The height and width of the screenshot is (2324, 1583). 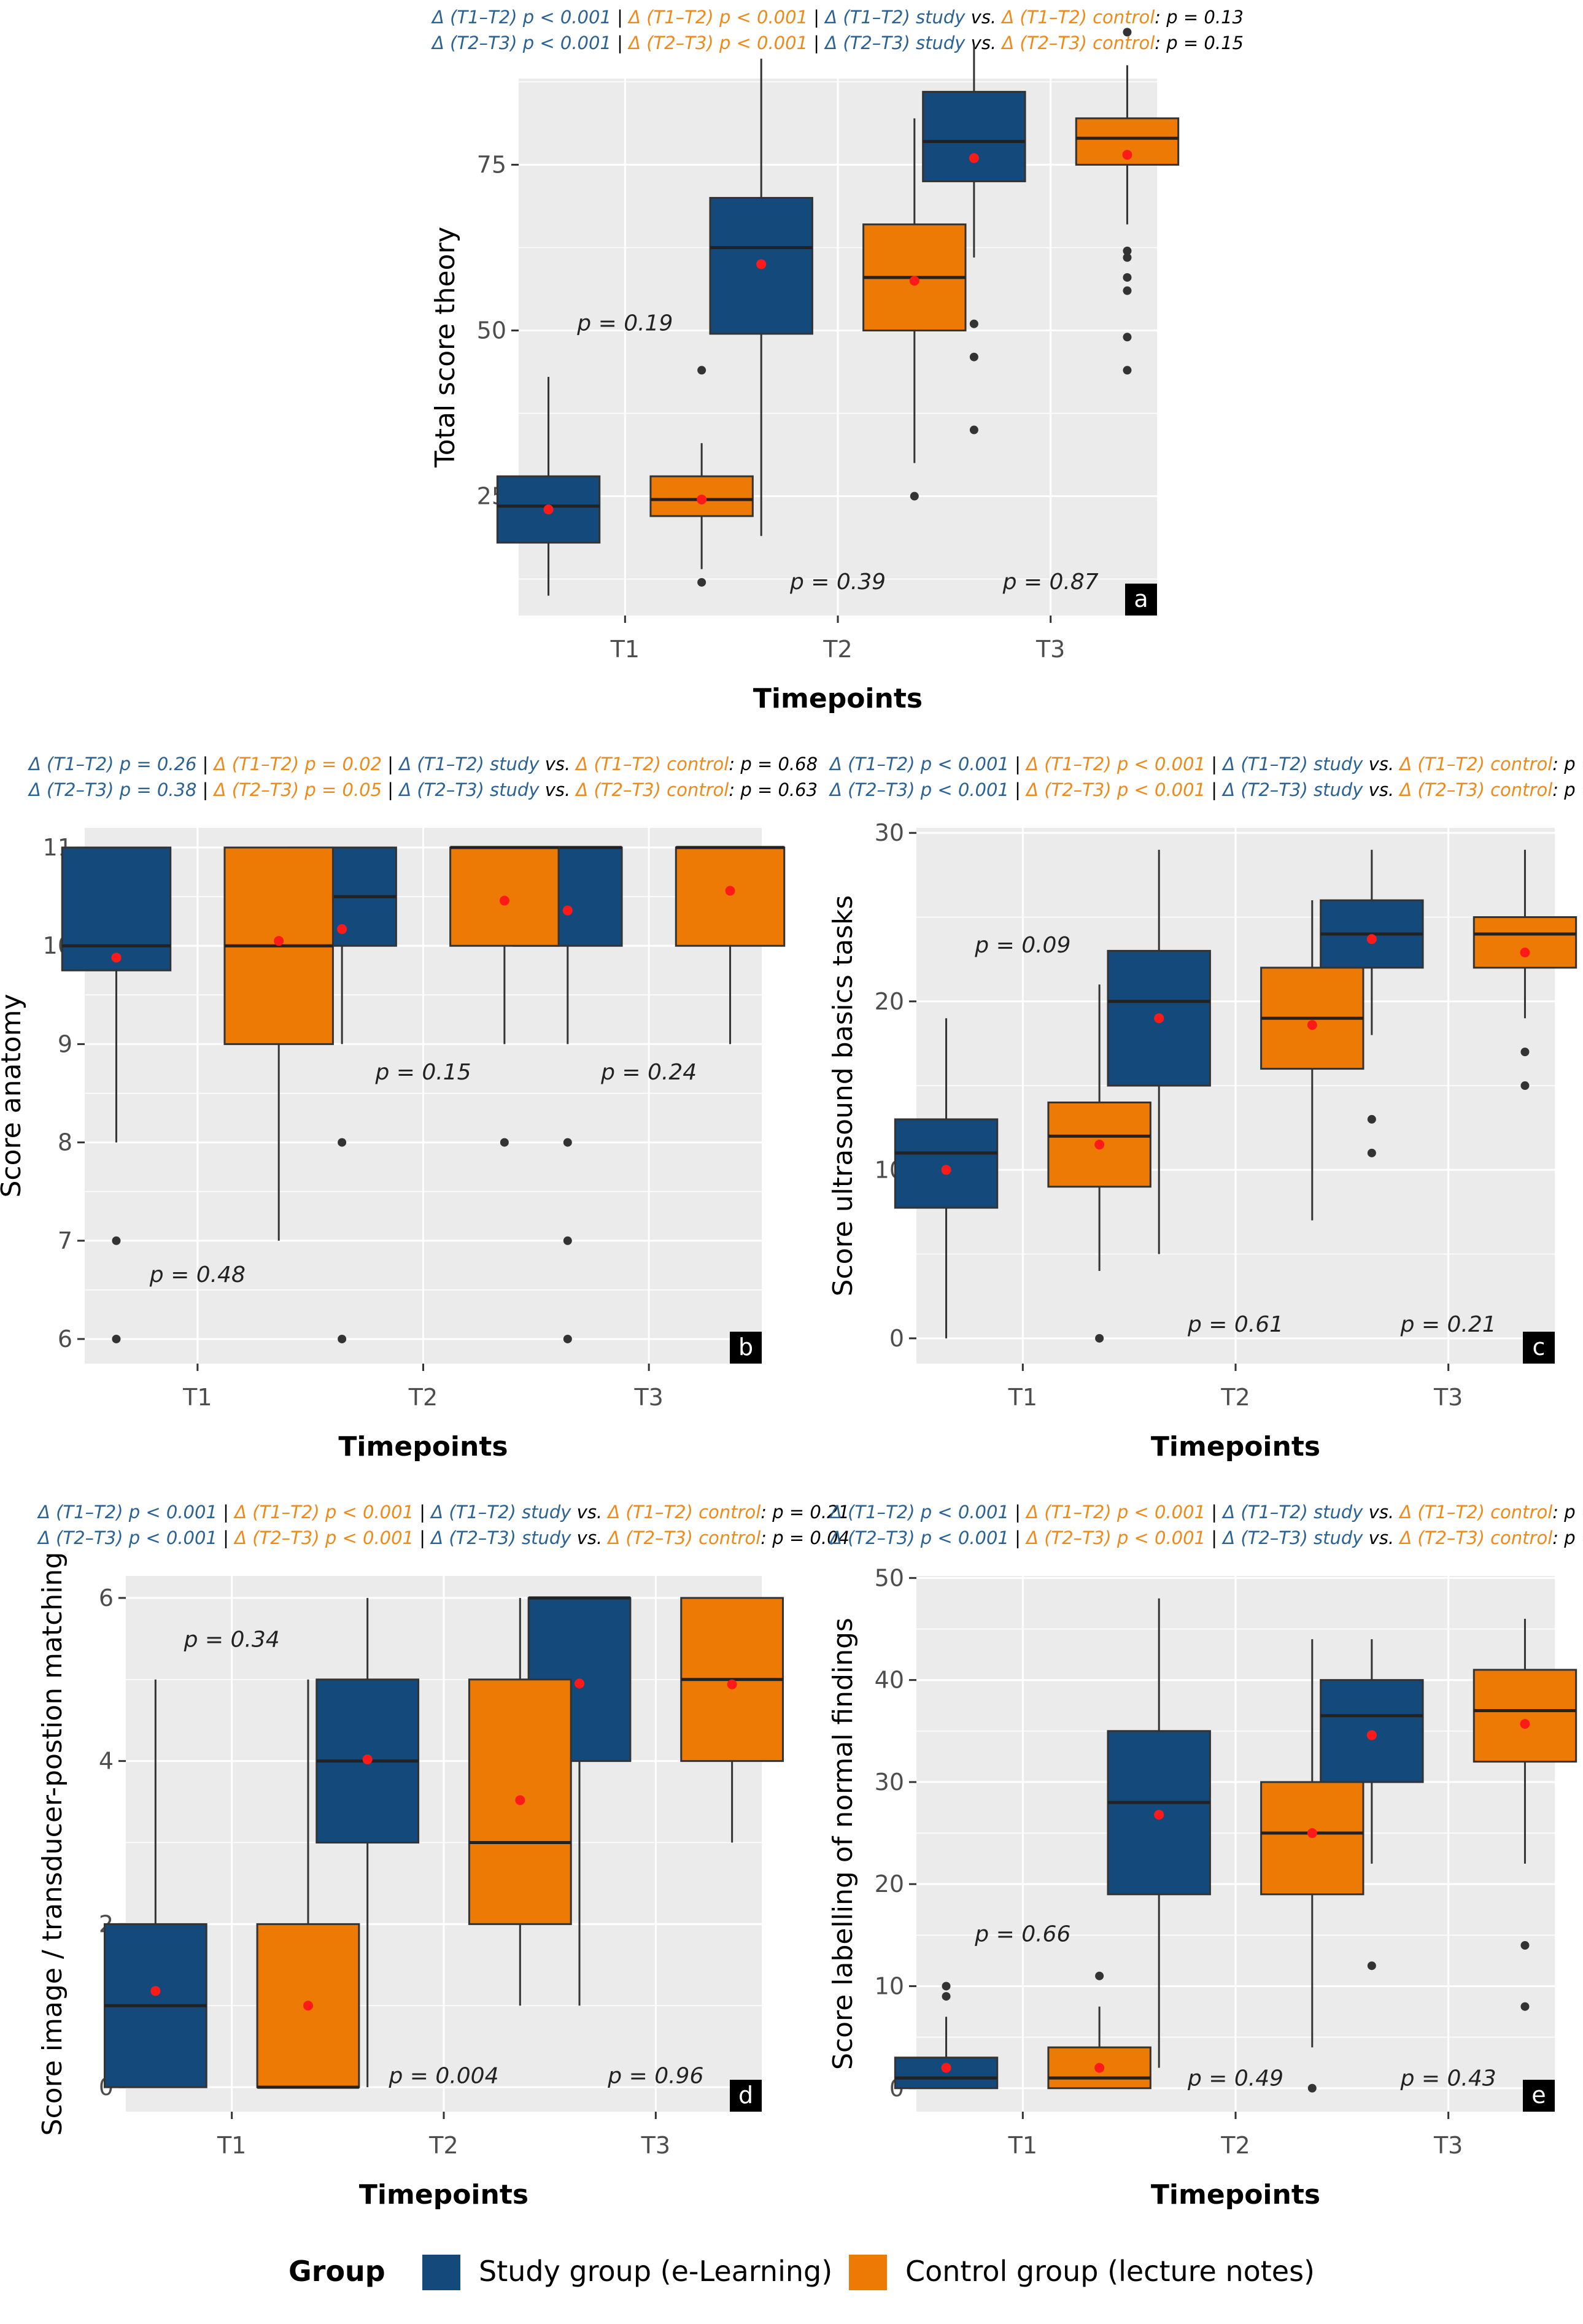 What do you see at coordinates (469, 764) in the screenshot?
I see `annotation-segment: Δ (T1–T2) study` at bounding box center [469, 764].